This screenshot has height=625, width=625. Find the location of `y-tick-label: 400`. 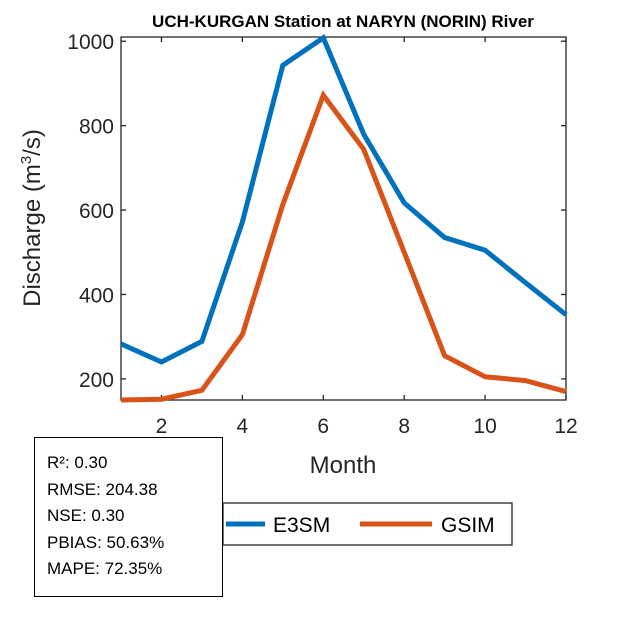

y-tick-label: 400 is located at coordinates (96, 295).